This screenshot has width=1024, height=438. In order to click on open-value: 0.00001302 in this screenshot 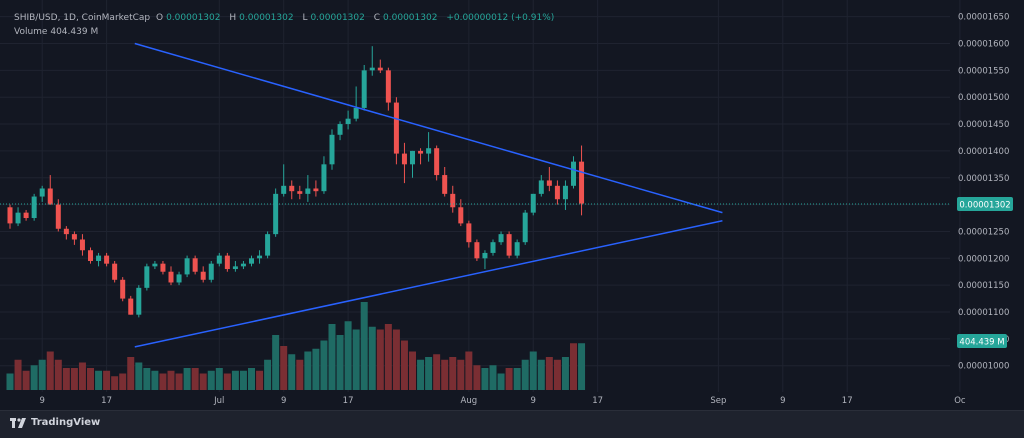, I will do `click(193, 18)`.